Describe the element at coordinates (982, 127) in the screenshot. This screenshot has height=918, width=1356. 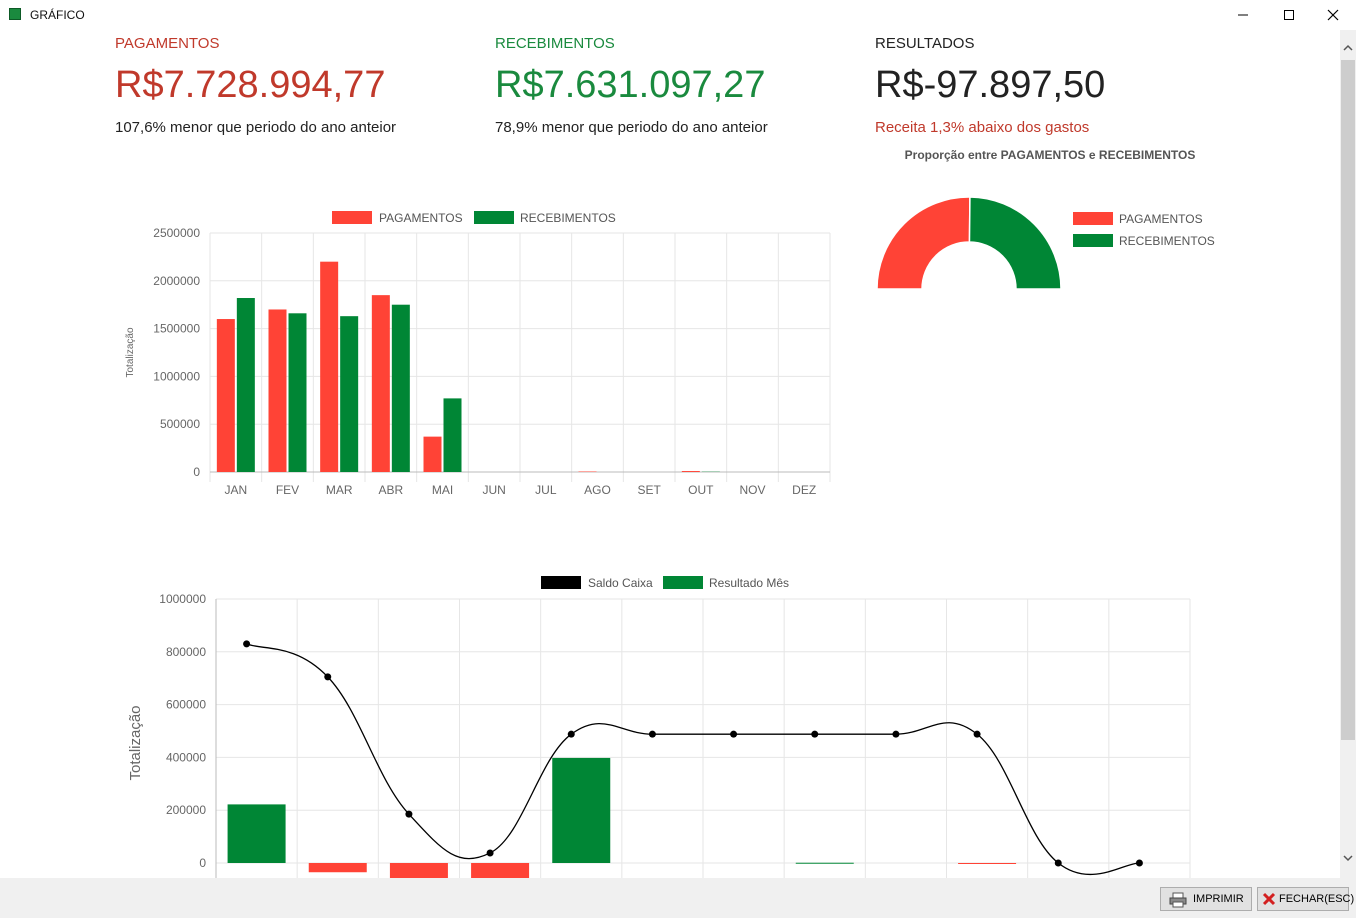
I see `resultados-note: Receita 1,3% abaixo dos gastos` at that location.